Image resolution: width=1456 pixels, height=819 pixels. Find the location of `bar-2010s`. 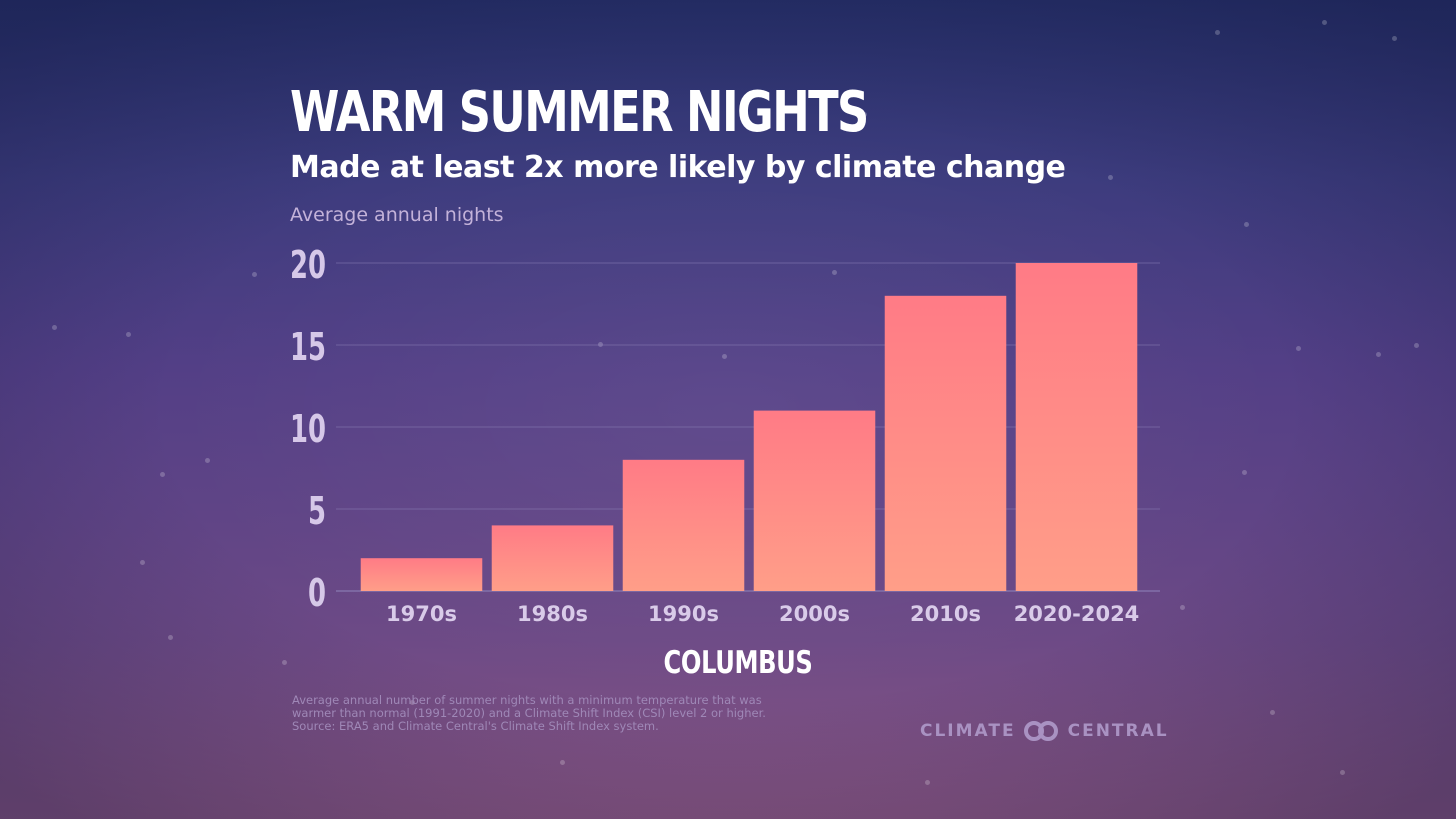

bar-2010s is located at coordinates (945, 443).